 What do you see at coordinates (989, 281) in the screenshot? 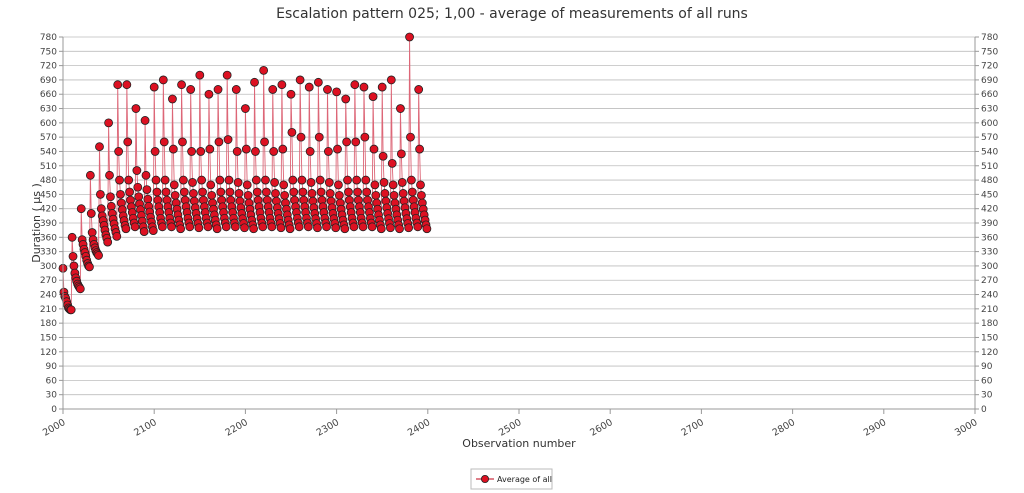
I see `y-tick-label-right: 270` at bounding box center [989, 281].